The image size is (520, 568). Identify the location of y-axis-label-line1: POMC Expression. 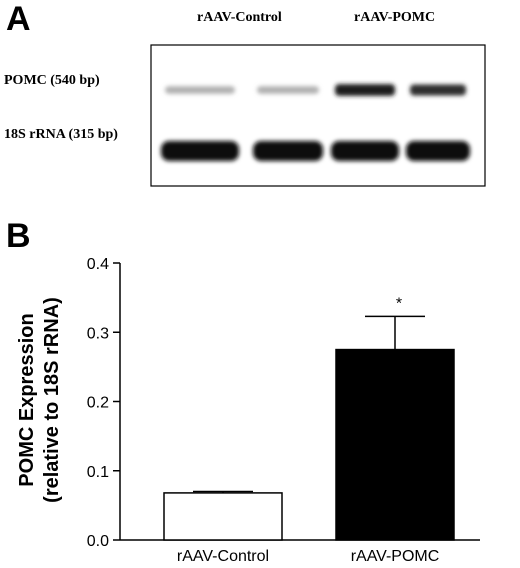
(27, 399).